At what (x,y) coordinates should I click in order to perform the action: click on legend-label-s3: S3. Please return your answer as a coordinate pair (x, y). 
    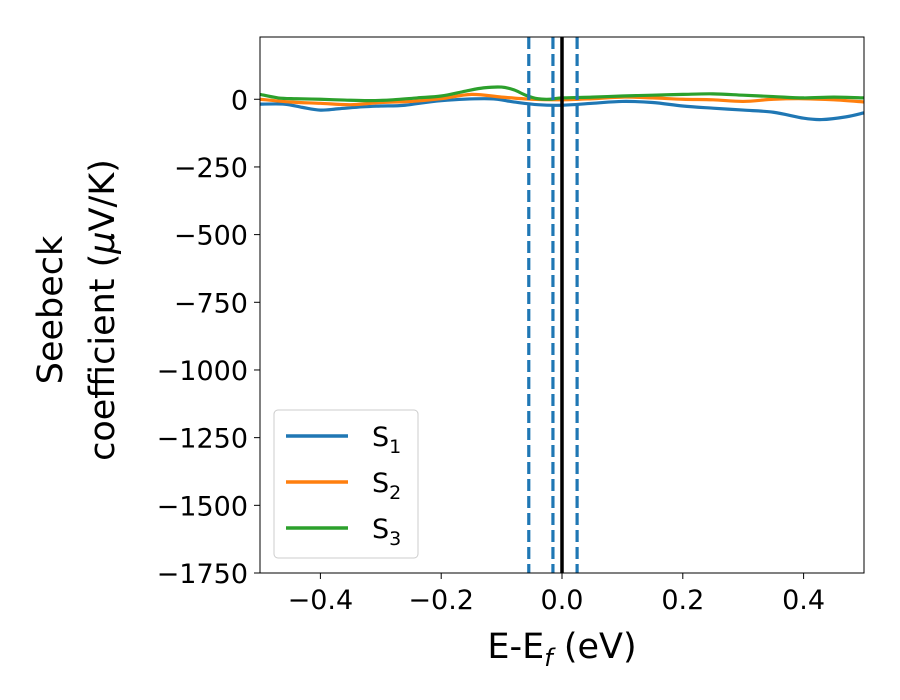
    Looking at the image, I should click on (386, 532).